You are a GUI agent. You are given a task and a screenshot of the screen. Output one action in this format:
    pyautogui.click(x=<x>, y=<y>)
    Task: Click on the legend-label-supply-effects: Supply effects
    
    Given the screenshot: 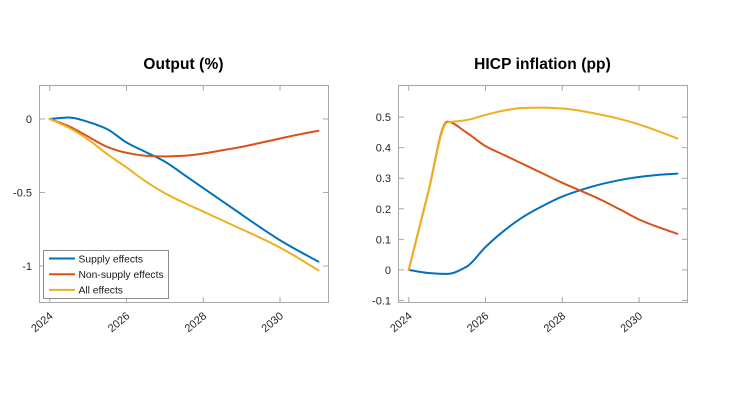 What is the action you would take?
    pyautogui.click(x=111, y=259)
    